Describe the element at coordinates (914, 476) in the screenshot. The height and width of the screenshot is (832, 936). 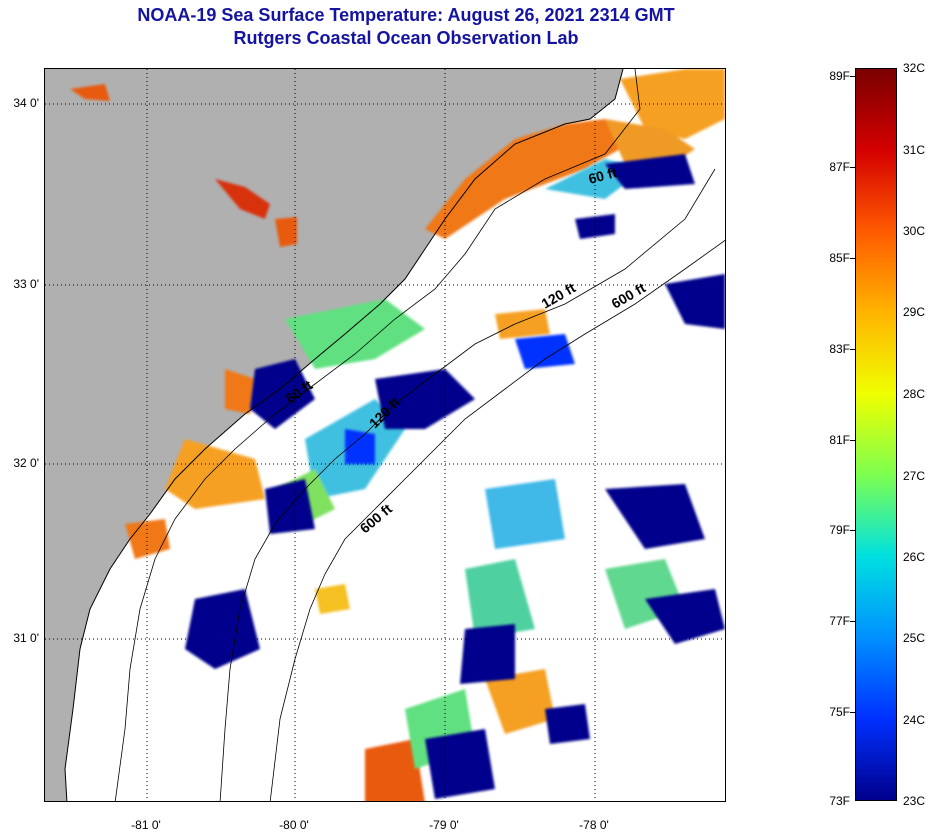
I see `colorbar-c-label: 27C` at that location.